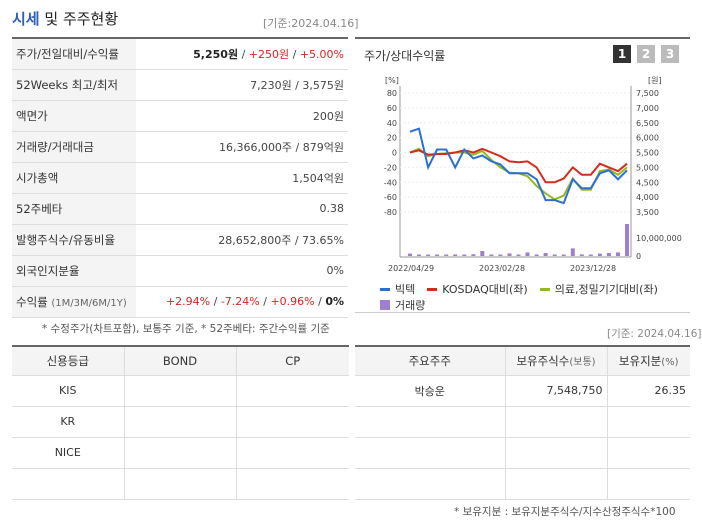 The image size is (702, 525). What do you see at coordinates (334, 301) in the screenshot?
I see `return-1y: 0%` at bounding box center [334, 301].